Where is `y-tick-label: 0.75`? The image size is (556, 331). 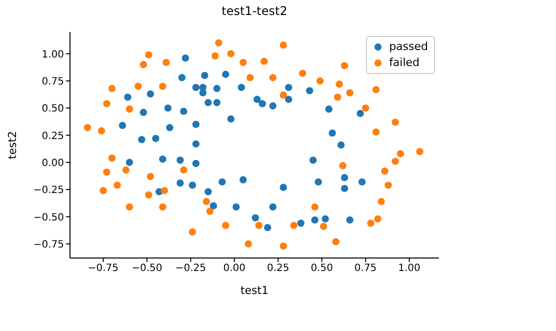
y-tick-label: 0.75 is located at coordinates (53, 82).